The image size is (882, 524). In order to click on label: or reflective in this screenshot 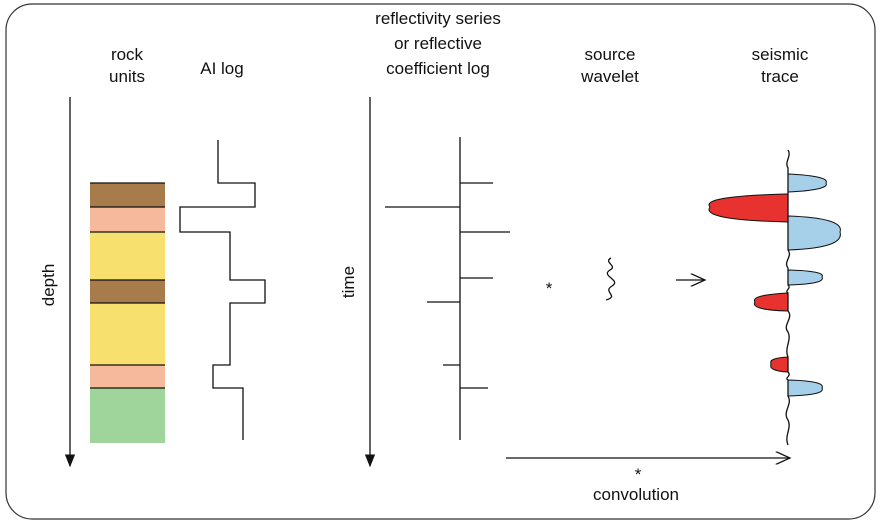, I will do `click(438, 43)`.